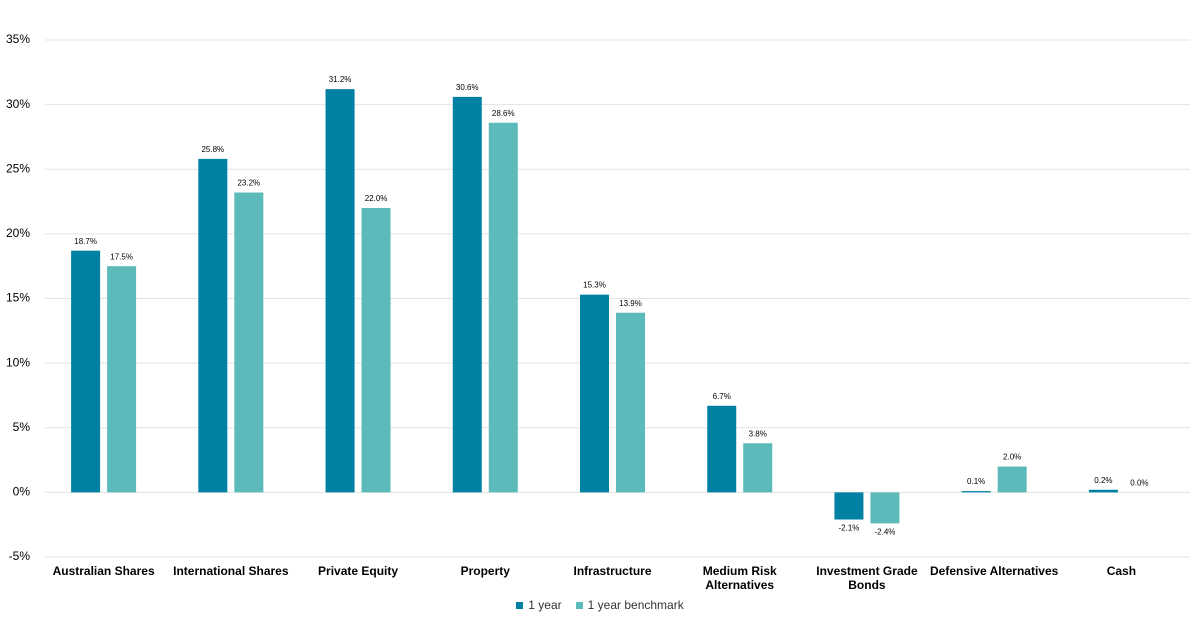  I want to click on x-tick-label: Private Equity, so click(358, 571).